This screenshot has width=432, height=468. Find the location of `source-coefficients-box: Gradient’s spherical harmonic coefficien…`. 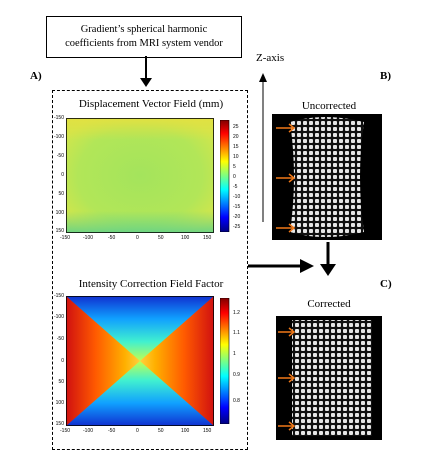

source-coefficients-box: Gradient’s spherical harmonic coefficien… is located at coordinates (144, 37).